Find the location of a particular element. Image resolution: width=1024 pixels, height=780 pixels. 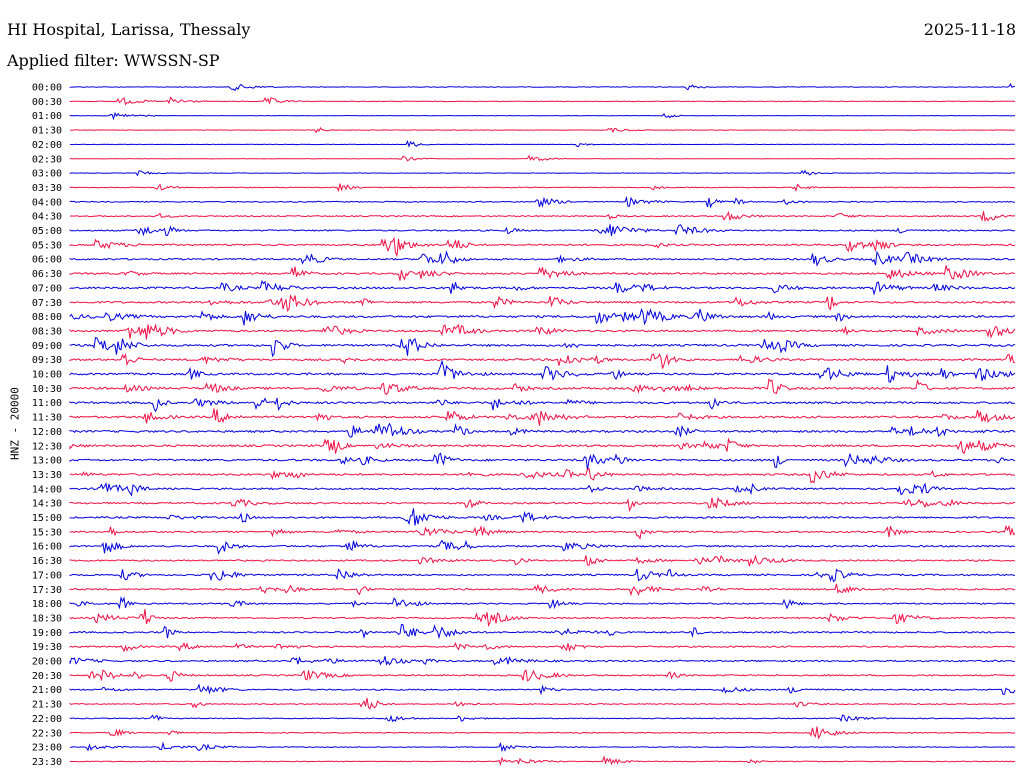

time-tick-label: 01:00 is located at coordinates (47, 116).